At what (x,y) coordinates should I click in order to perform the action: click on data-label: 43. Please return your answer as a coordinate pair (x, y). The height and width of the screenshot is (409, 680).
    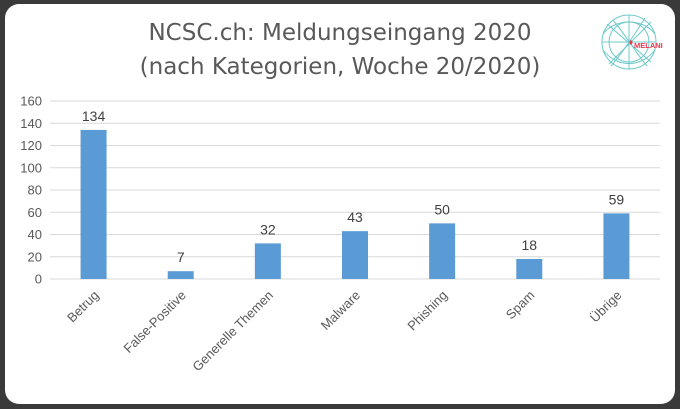
    Looking at the image, I should click on (355, 217).